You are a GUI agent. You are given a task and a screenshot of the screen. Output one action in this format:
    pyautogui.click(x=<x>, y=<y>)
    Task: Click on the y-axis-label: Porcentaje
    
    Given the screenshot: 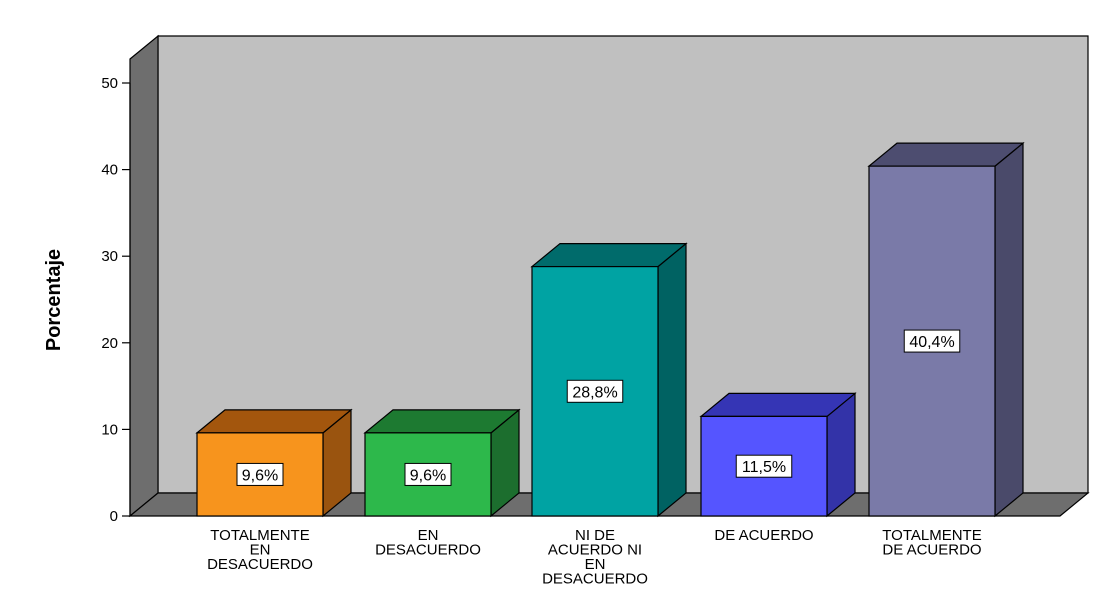 What is the action you would take?
    pyautogui.click(x=54, y=300)
    